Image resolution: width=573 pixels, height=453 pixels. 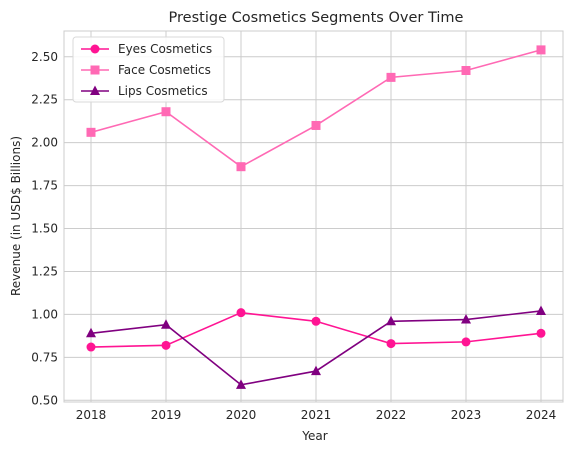 What do you see at coordinates (44, 100) in the screenshot?
I see `y-tick-label: 2.25` at bounding box center [44, 100].